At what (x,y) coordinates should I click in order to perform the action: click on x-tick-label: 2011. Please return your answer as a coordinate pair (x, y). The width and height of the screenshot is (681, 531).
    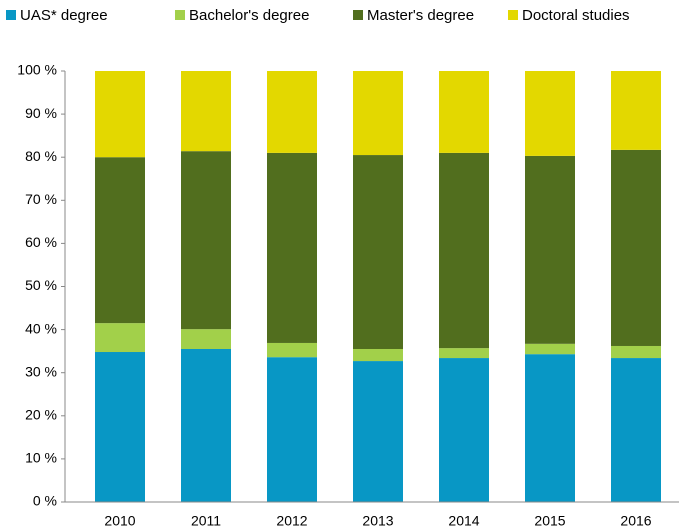
    Looking at the image, I should click on (206, 521).